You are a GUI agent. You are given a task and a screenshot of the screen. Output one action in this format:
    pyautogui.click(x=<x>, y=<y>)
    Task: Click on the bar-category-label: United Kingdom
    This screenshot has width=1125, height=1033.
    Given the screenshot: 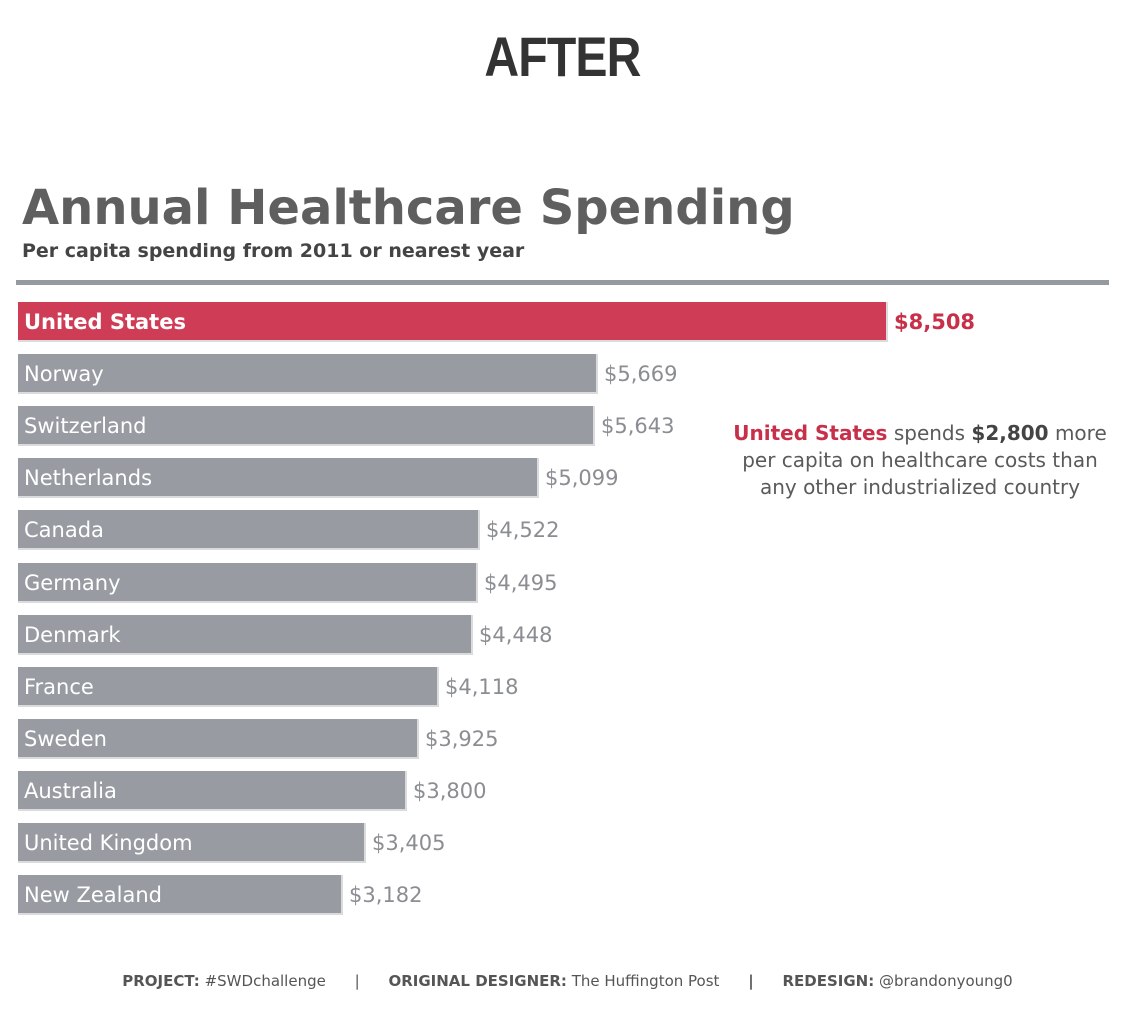 What is the action you would take?
    pyautogui.click(x=108, y=843)
    